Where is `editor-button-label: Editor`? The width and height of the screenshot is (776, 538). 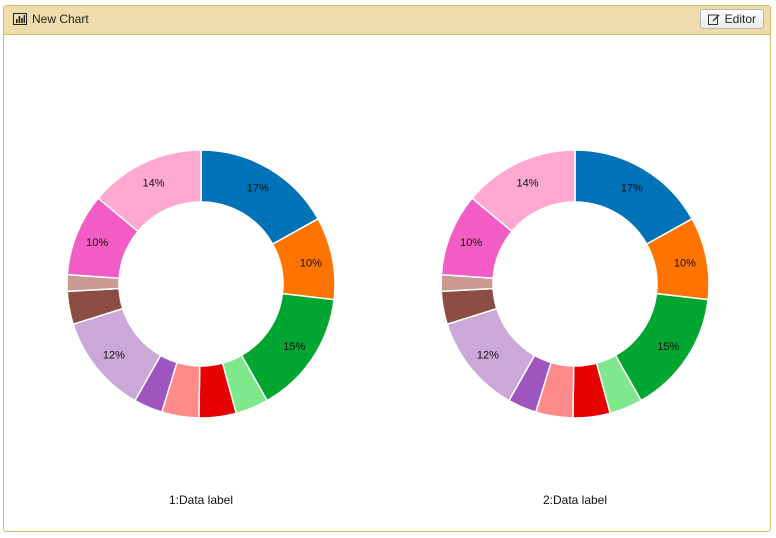
editor-button-label: Editor is located at coordinates (740, 19).